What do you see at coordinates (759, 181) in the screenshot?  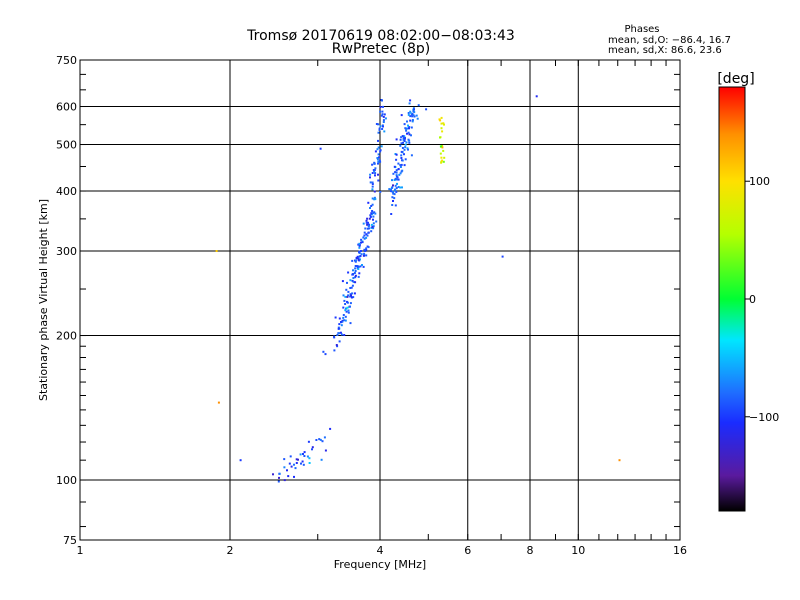 I see `colorbar-tick-label: 100` at bounding box center [759, 181].